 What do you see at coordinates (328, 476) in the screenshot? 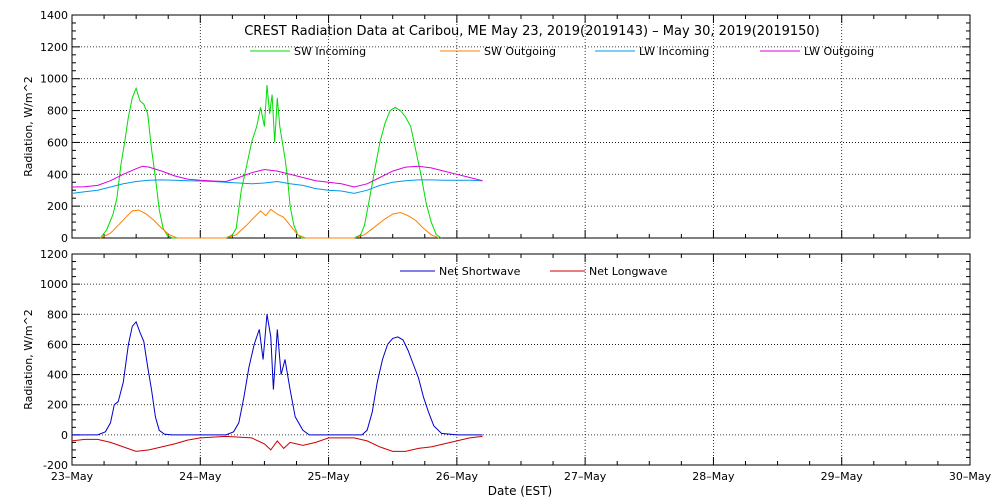
I see `x-tick-label: 25–May` at bounding box center [328, 476].